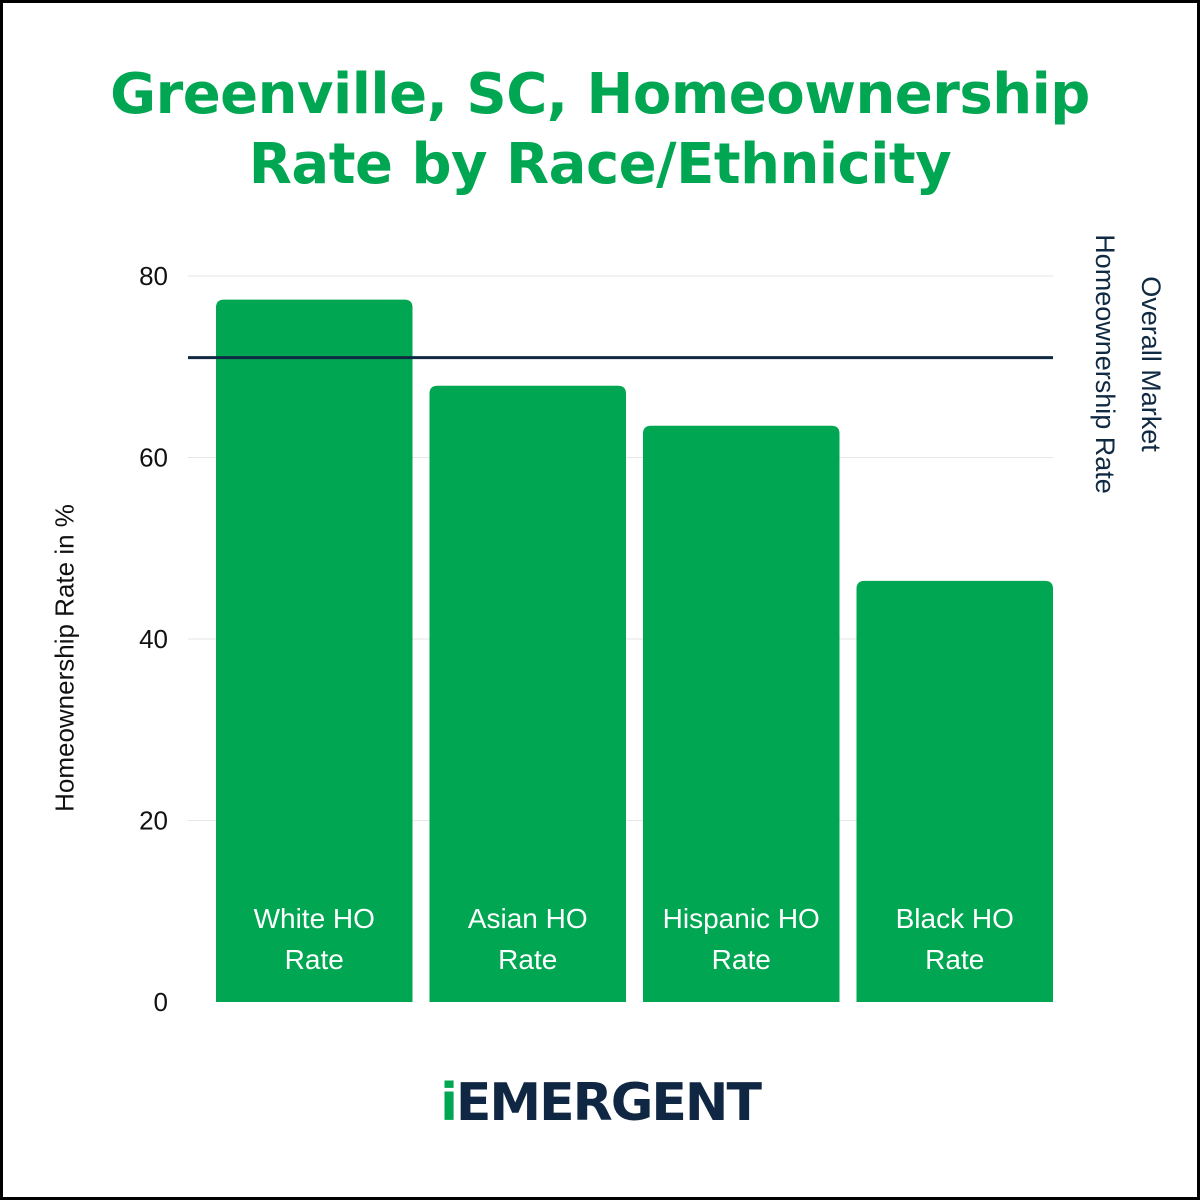  I want to click on bar-label-3-line-1: Hispanic HO, so click(741, 918).